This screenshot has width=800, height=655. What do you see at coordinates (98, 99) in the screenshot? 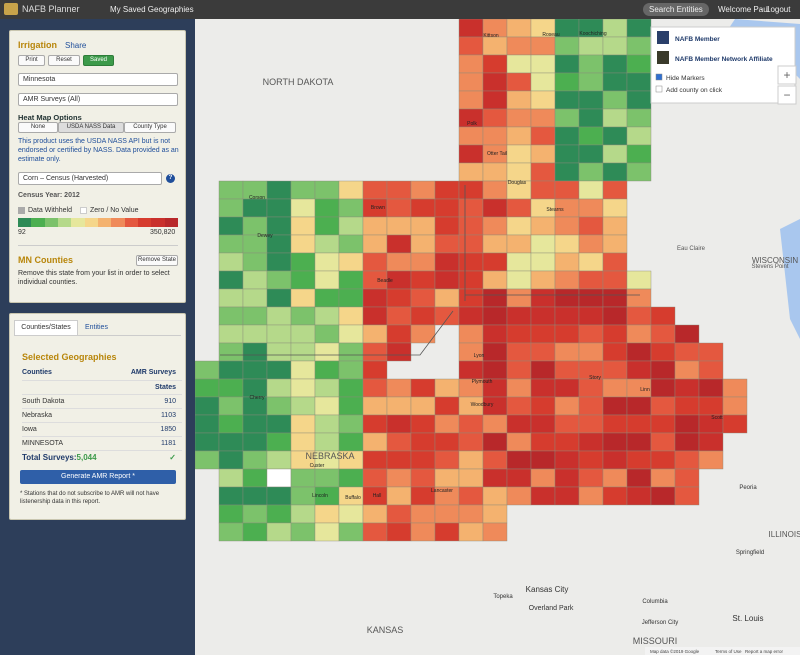
I see `survey-select: AMR Surveys (All)` at bounding box center [98, 99].